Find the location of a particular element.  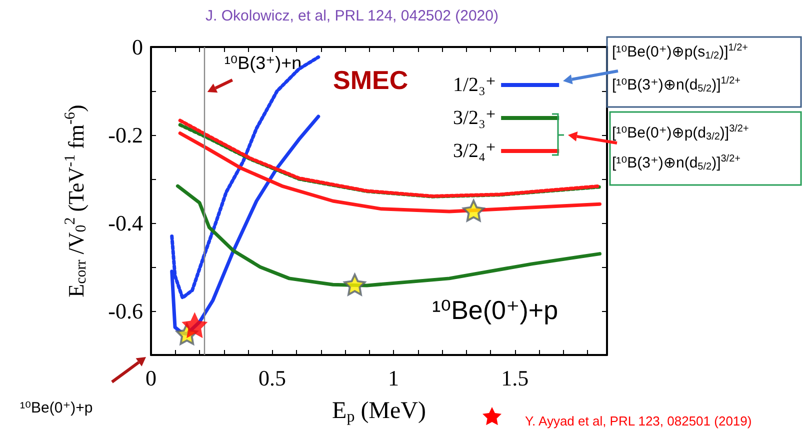

x-tick-label: 0.5 is located at coordinates (272, 378).